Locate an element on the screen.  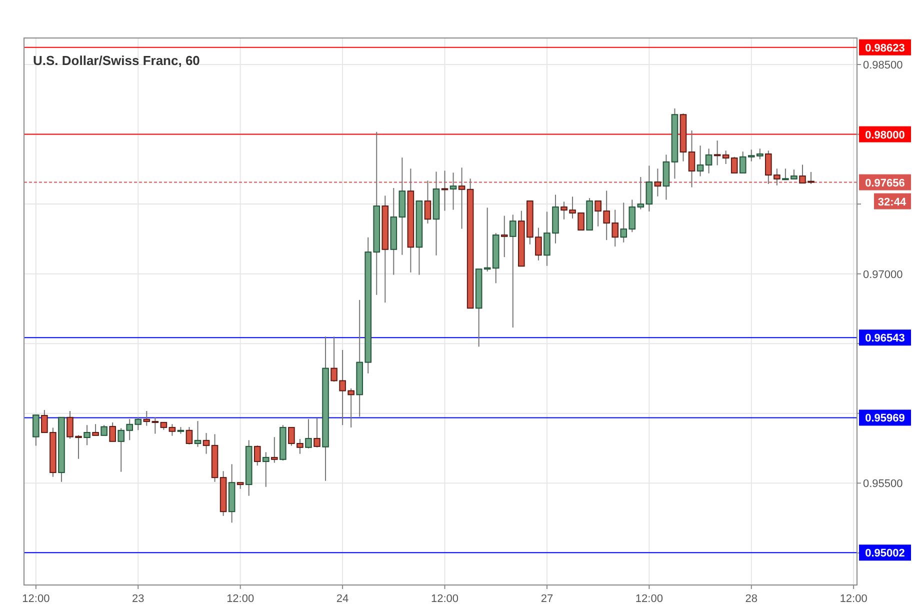
ref-line-label: 0.95969 is located at coordinates (885, 418).